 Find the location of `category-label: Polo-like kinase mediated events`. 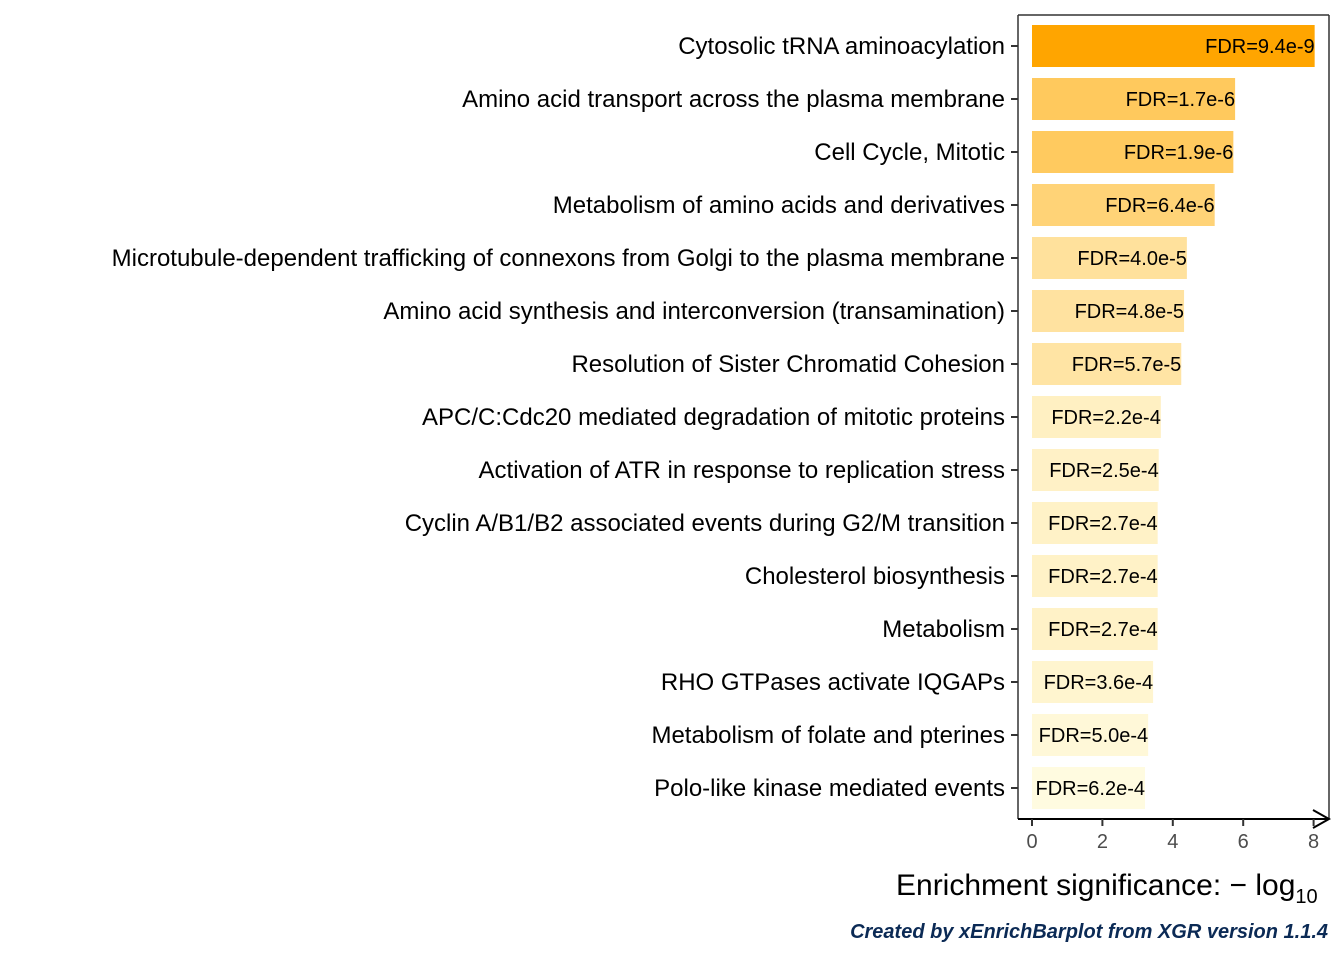

category-label: Polo-like kinase mediated events is located at coordinates (829, 788).